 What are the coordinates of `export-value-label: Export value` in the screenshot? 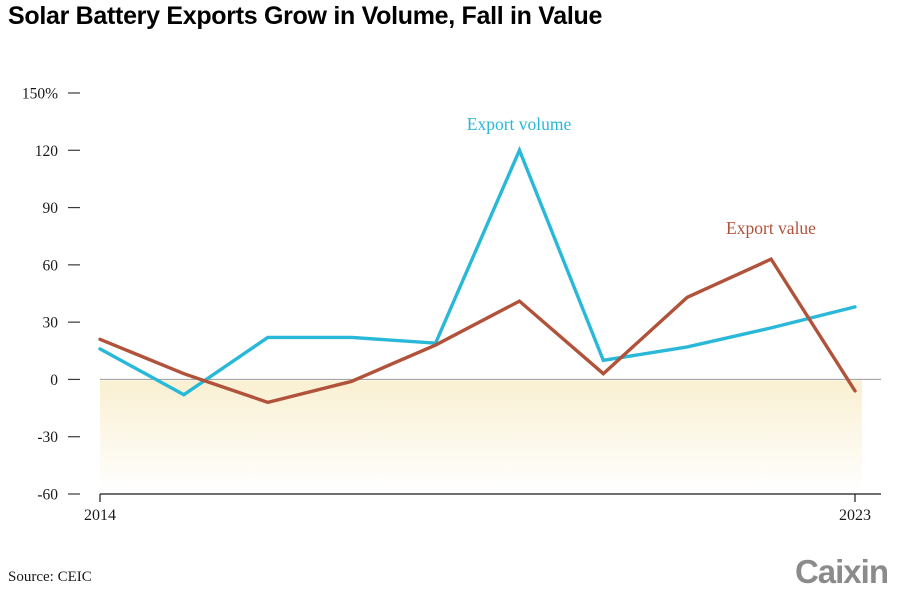 It's located at (771, 228).